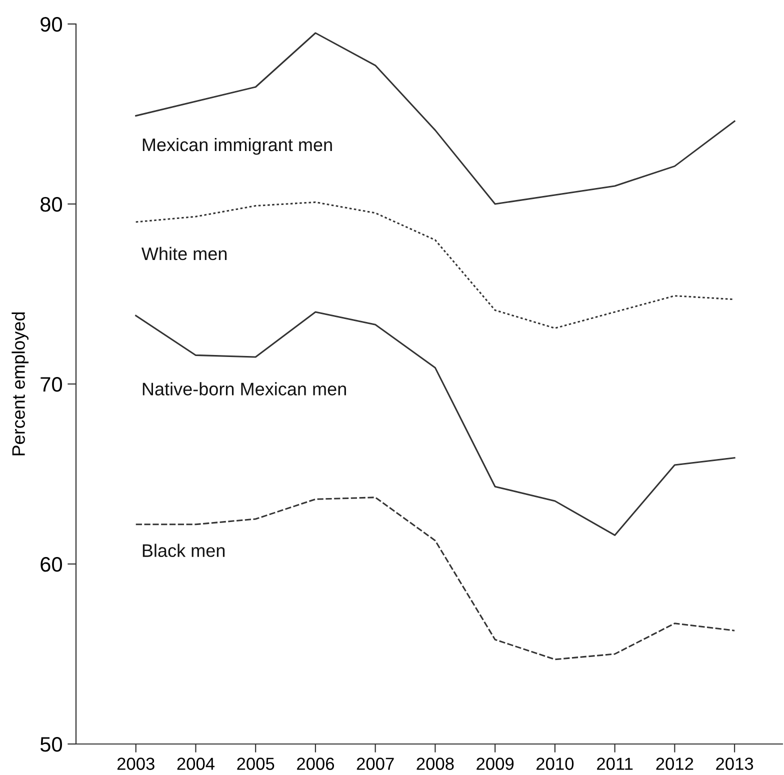 Image resolution: width=784 pixels, height=775 pixels. What do you see at coordinates (237, 146) in the screenshot?
I see `series-label: Mexican immigrant men` at bounding box center [237, 146].